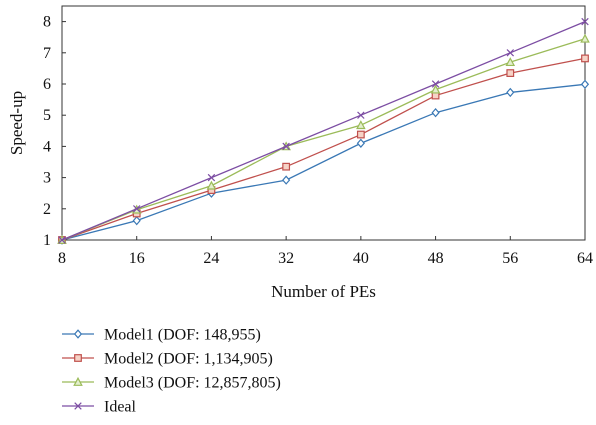  Describe the element at coordinates (99, 407) in the screenshot. I see `legend-item: Ideal` at that location.